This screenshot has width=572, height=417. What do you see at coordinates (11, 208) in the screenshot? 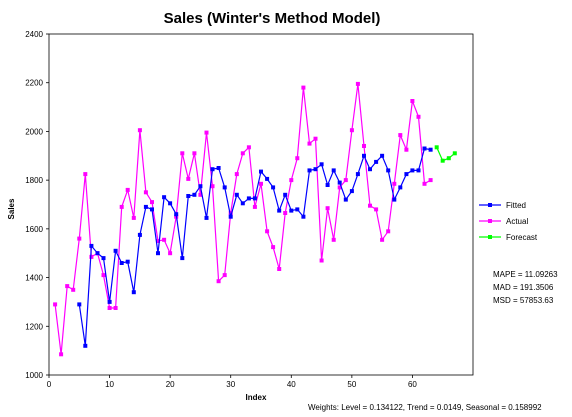
I see `y-axis-label: Sales` at bounding box center [11, 208].